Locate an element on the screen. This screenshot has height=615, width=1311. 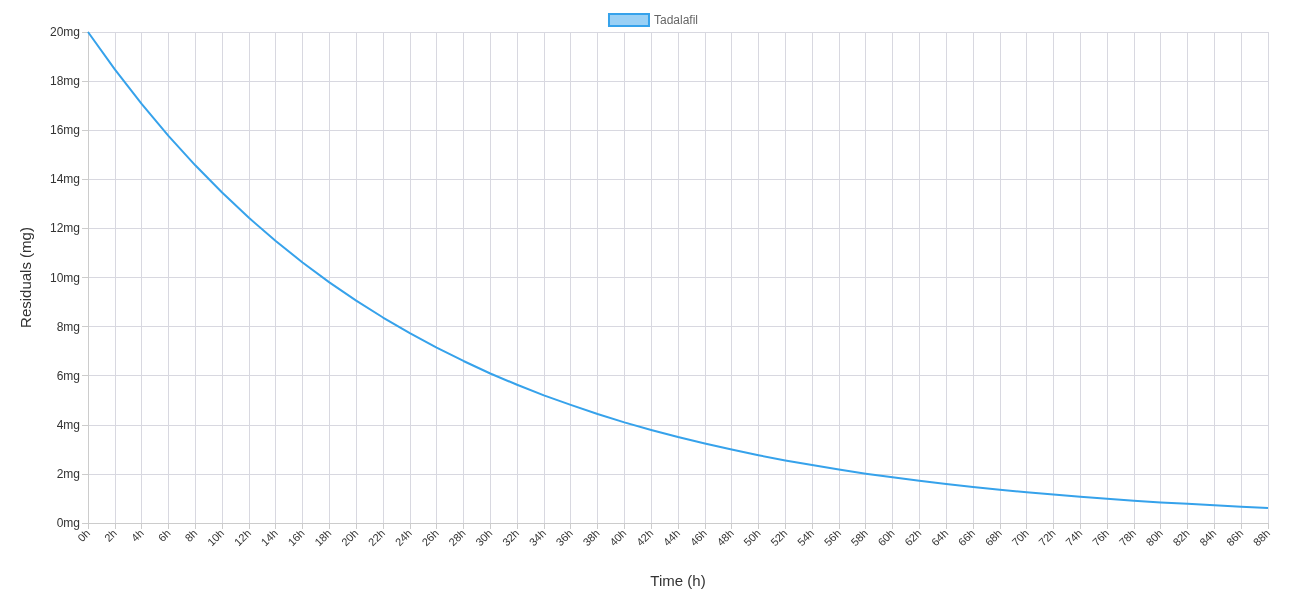
y-tick-label: 18mg is located at coordinates (64, 81).